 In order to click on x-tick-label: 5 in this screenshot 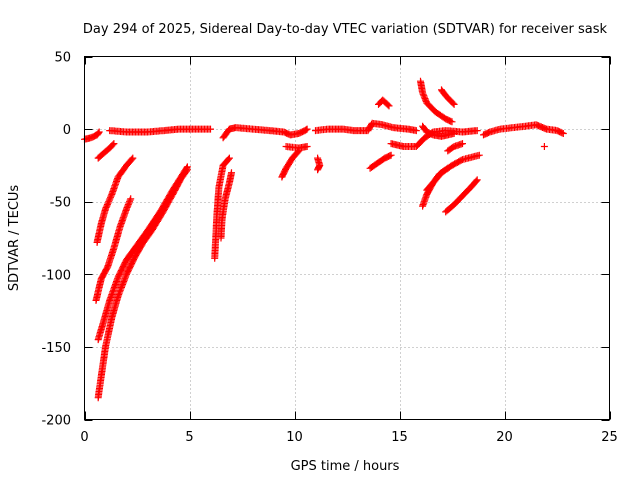, I will do `click(189, 437)`.